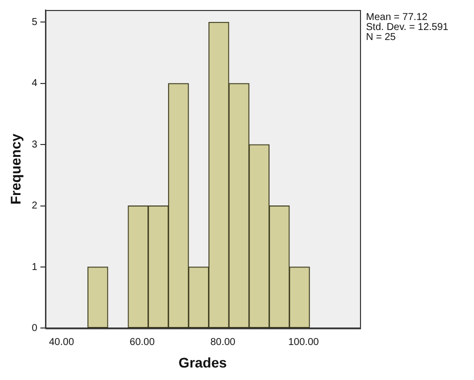 The width and height of the screenshot is (474, 380). I want to click on y-tick-label: 0, so click(35, 328).